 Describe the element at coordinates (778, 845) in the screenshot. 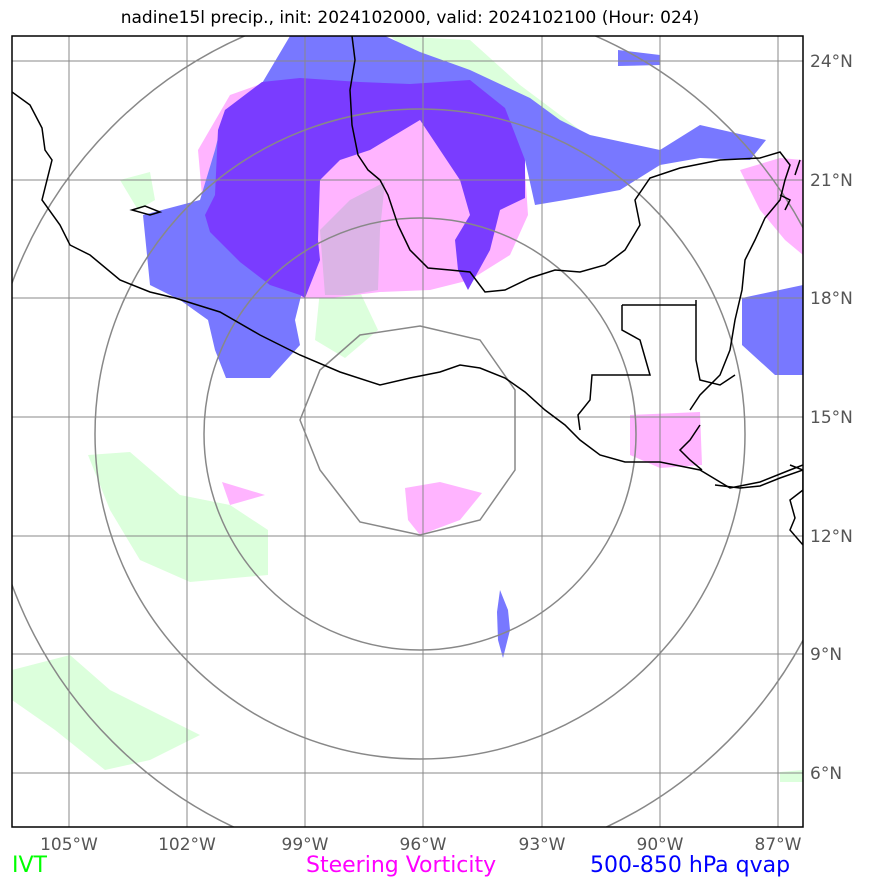

I see `lon-label: 87°W` at that location.